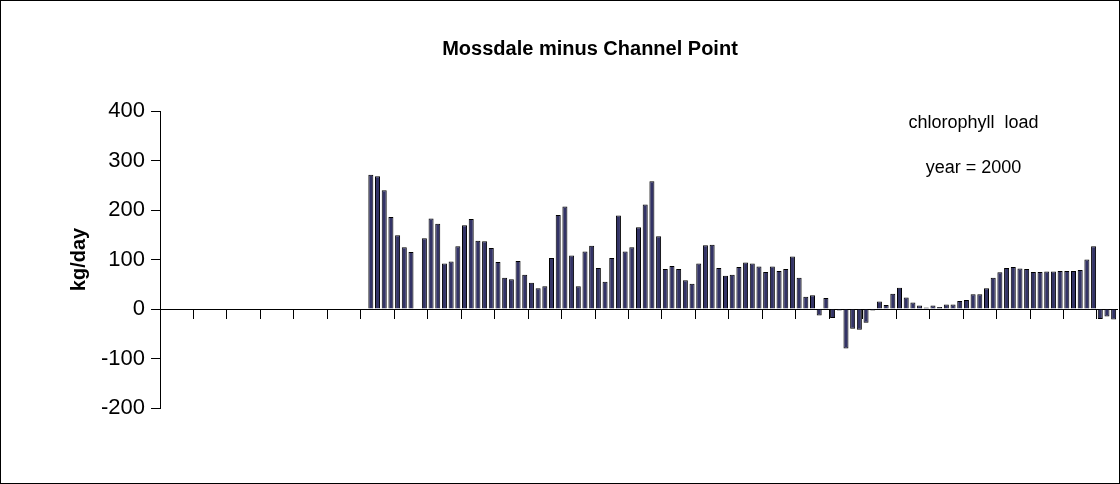 The image size is (1120, 484). I want to click on chart-title: Mossdale minus Channel Point, so click(590, 47).